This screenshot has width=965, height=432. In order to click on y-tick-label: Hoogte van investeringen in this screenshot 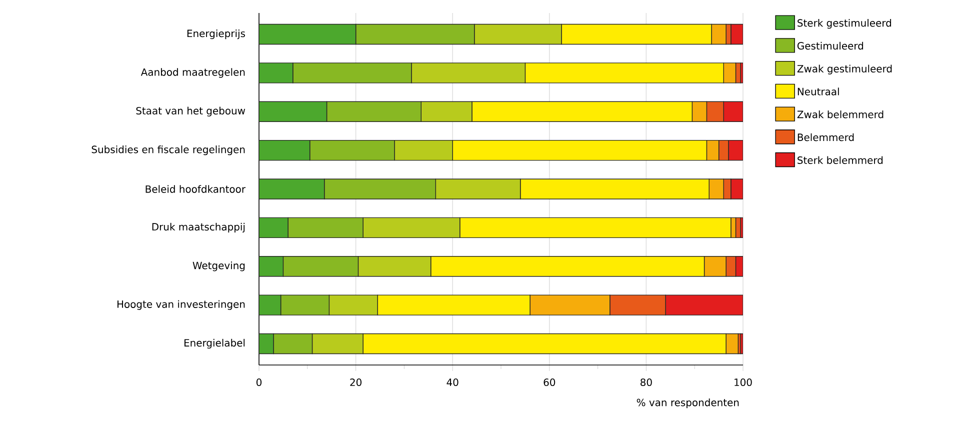, I will do `click(181, 305)`.